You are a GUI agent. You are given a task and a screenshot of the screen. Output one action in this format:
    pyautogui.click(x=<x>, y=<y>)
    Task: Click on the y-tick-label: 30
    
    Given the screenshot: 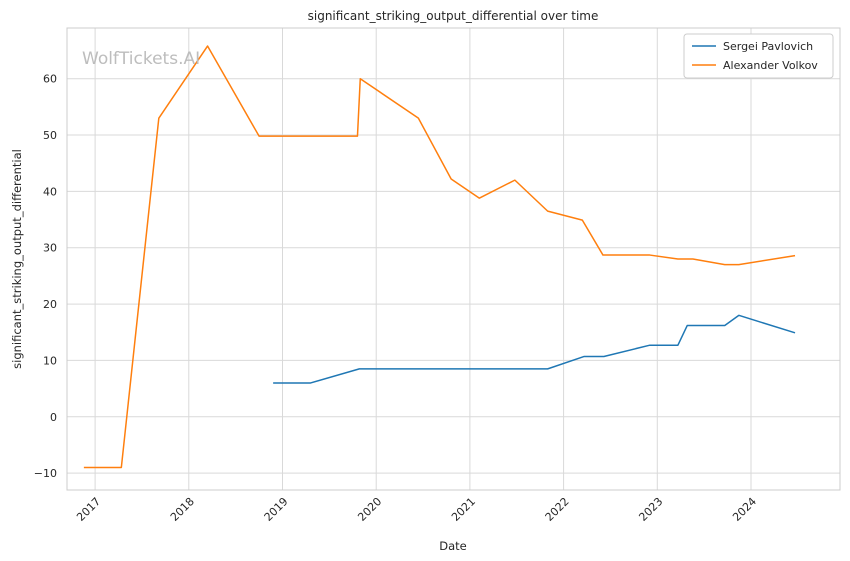 What is the action you would take?
    pyautogui.click(x=50, y=248)
    